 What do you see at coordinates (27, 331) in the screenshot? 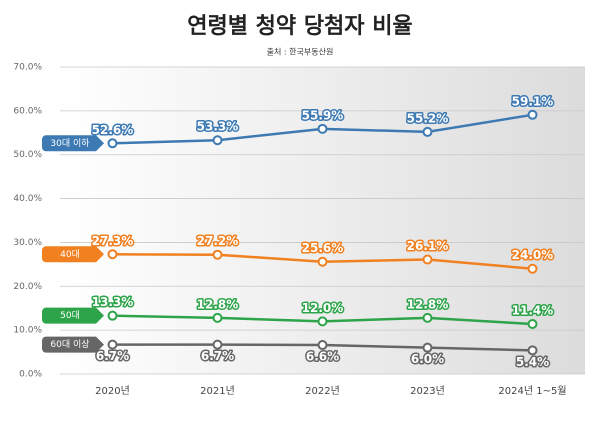
I see `y-tick-label: 10.0%` at bounding box center [27, 331].